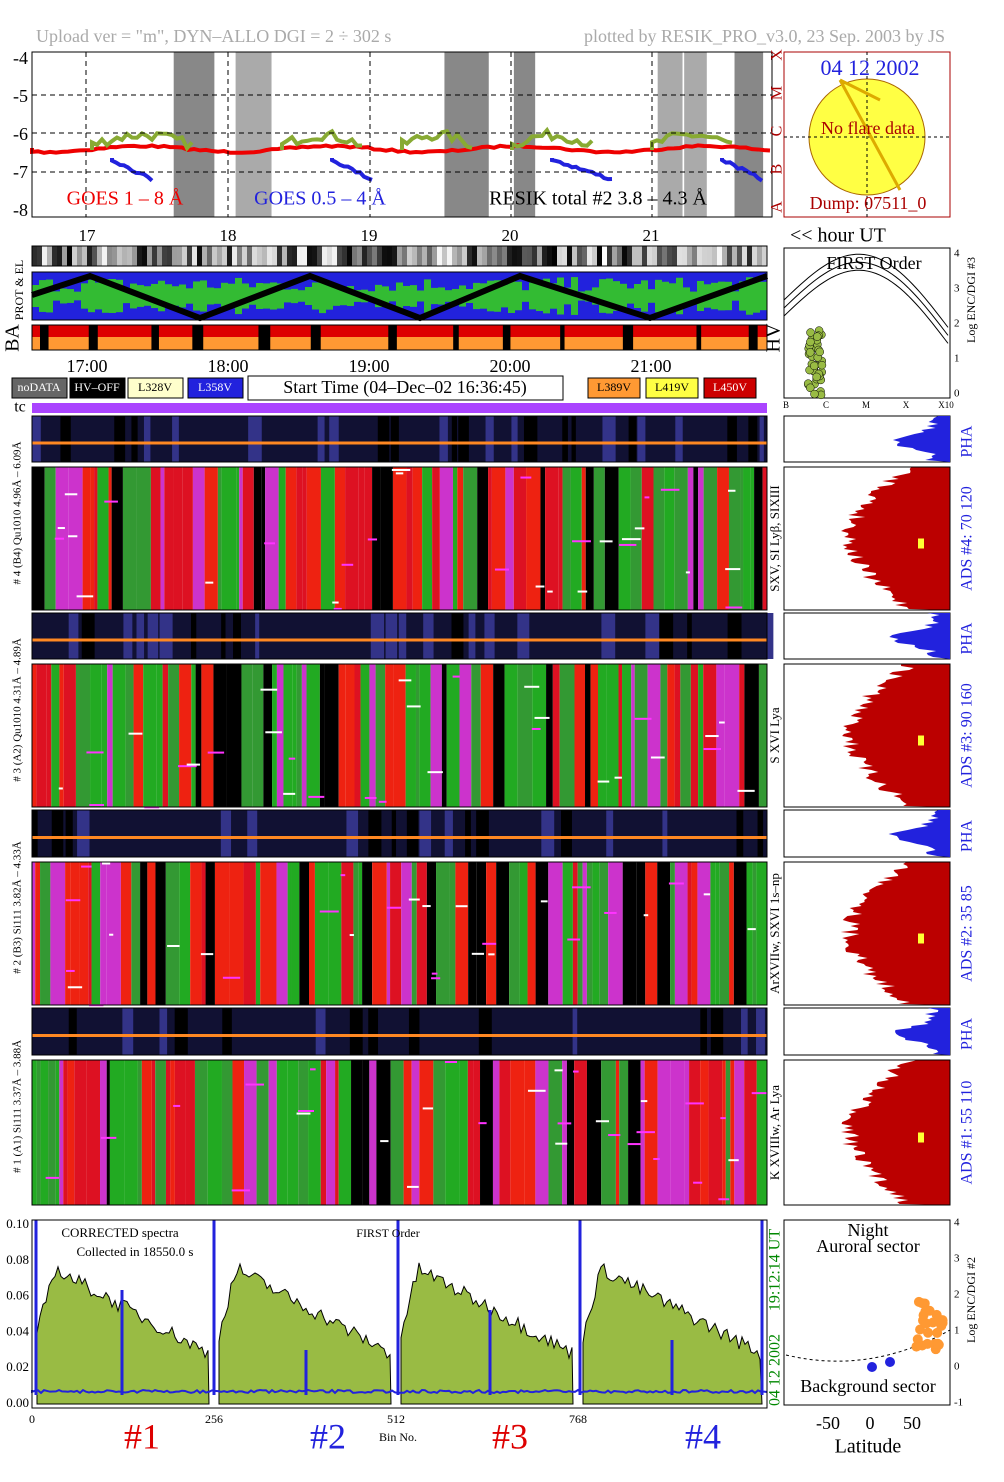 The width and height of the screenshot is (1004, 1482). Describe the element at coordinates (509, 366) in the screenshot. I see `time-label: 20:00` at that location.